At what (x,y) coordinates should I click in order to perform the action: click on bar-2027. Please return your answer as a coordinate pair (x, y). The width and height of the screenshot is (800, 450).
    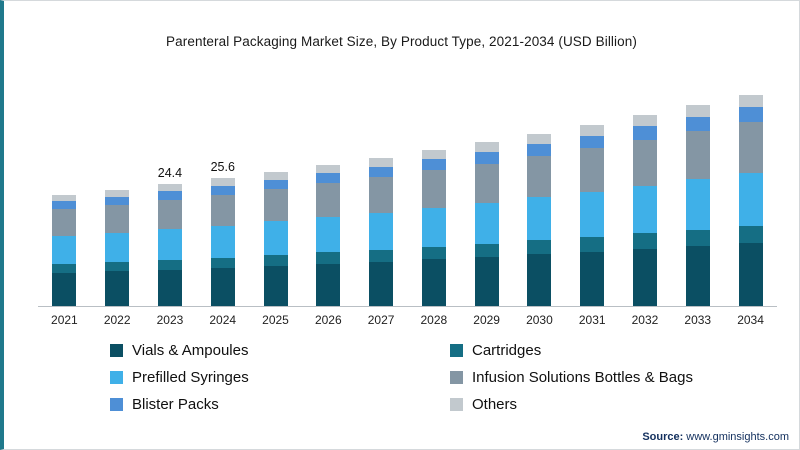
    Looking at the image, I should click on (381, 231).